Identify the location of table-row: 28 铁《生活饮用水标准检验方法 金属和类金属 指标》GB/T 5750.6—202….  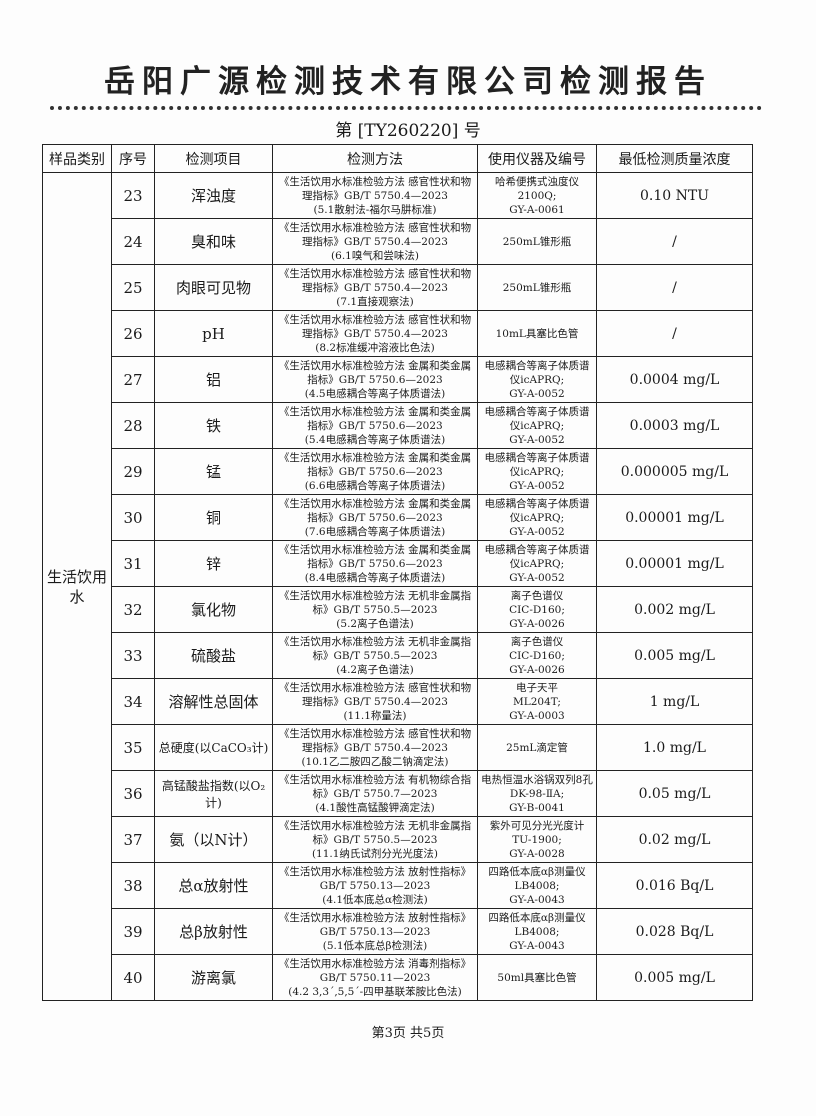
(398, 425).